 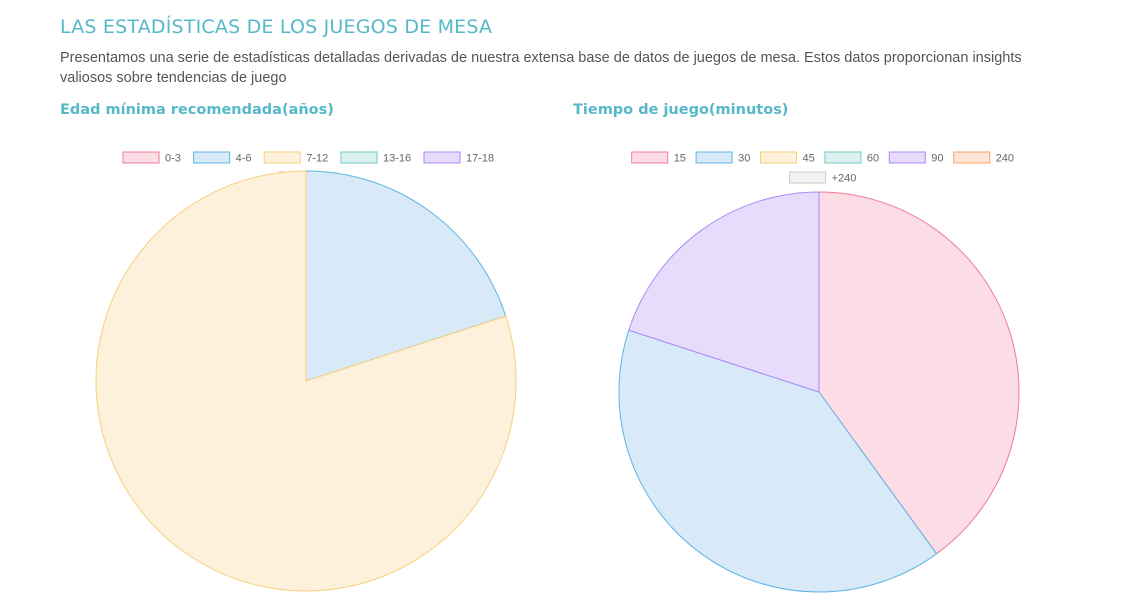 What do you see at coordinates (744, 159) in the screenshot?
I see `legend-label: 30` at bounding box center [744, 159].